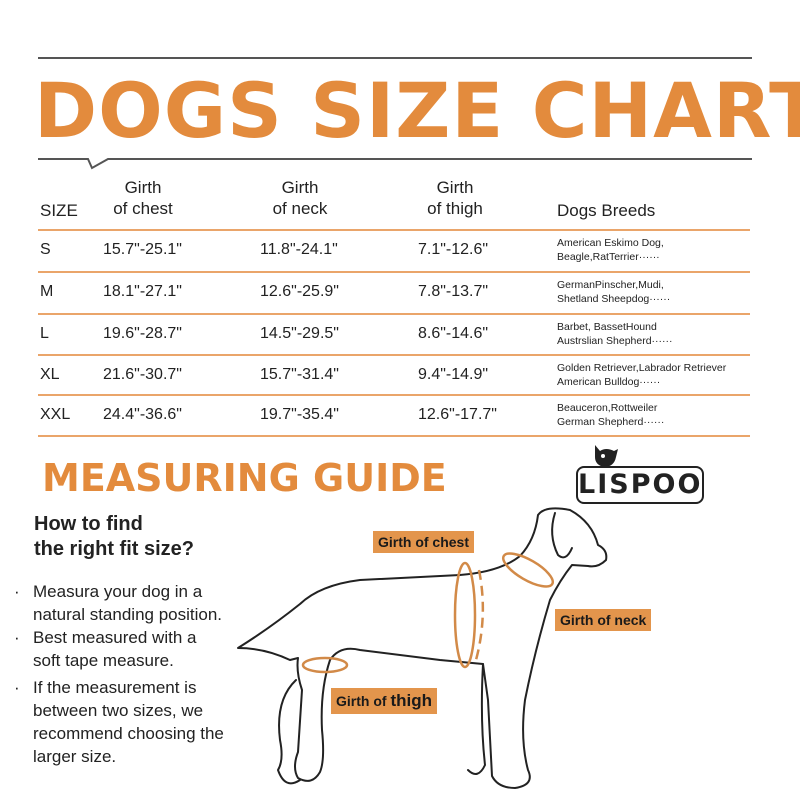 The image size is (800, 800). Describe the element at coordinates (299, 414) in the screenshot. I see `cell-neck: 19.7"-35.4"` at that location.